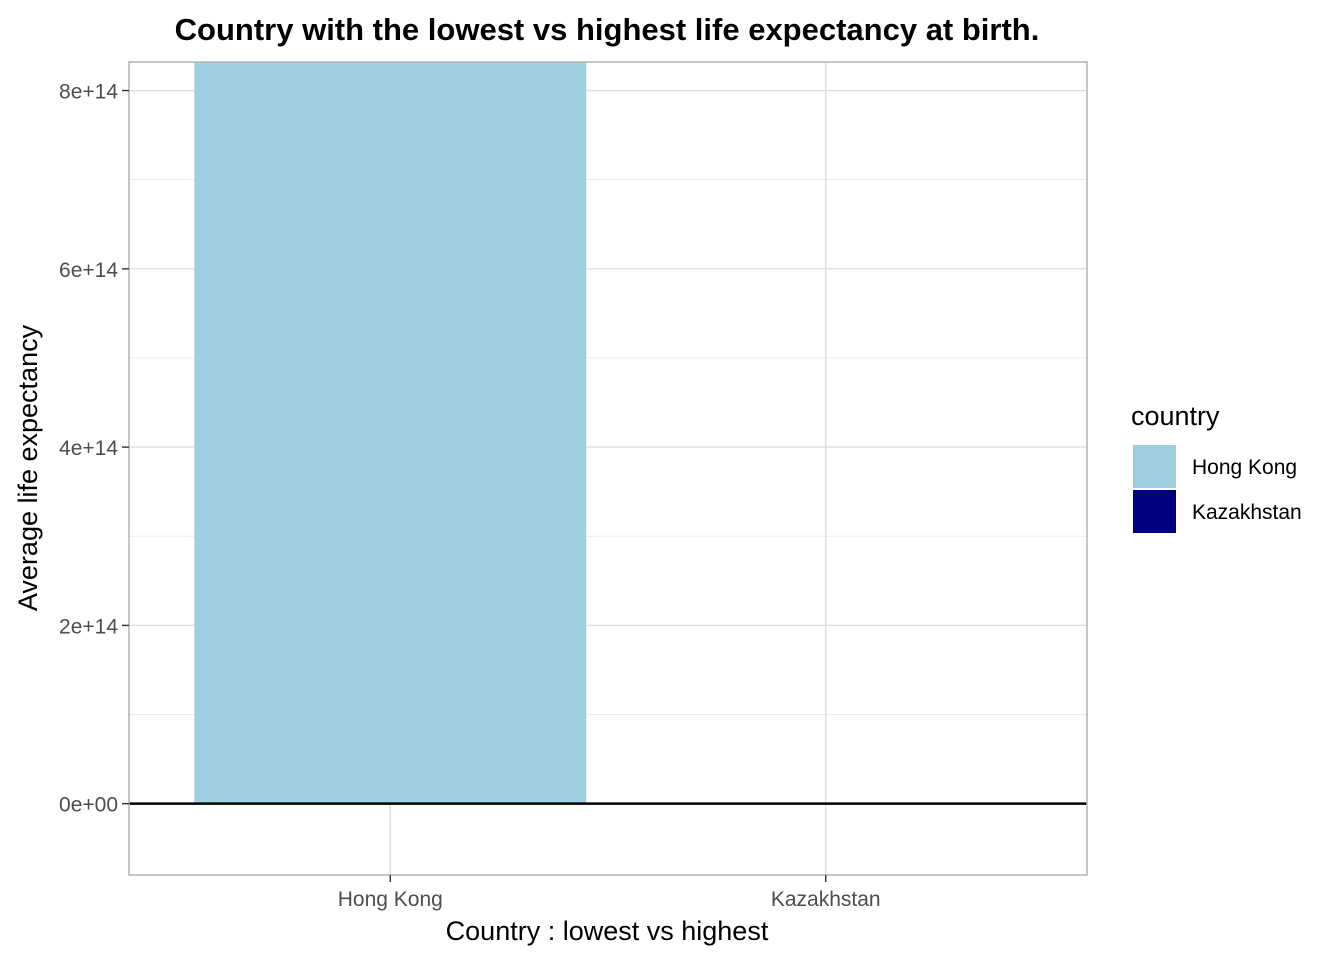  What do you see at coordinates (1247, 512) in the screenshot?
I see `legend-label: Kazakhstan` at bounding box center [1247, 512].